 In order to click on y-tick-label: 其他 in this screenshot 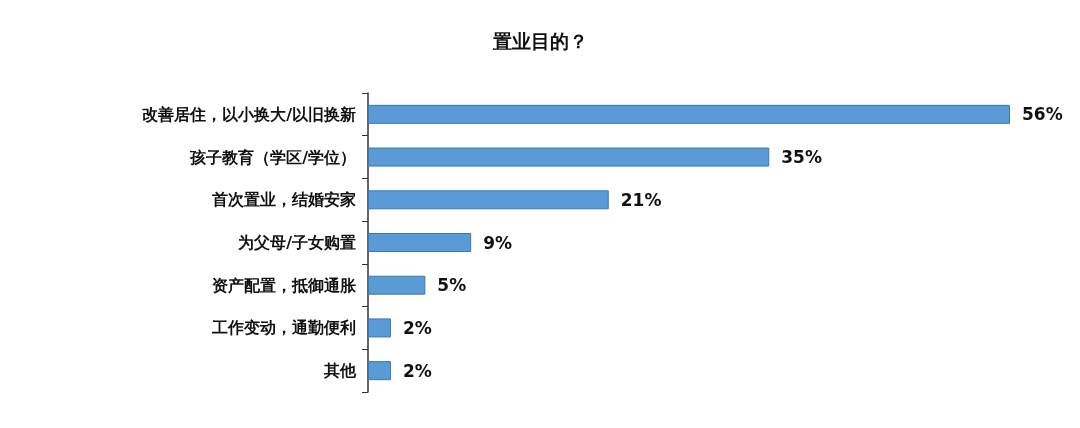, I will do `click(340, 371)`.